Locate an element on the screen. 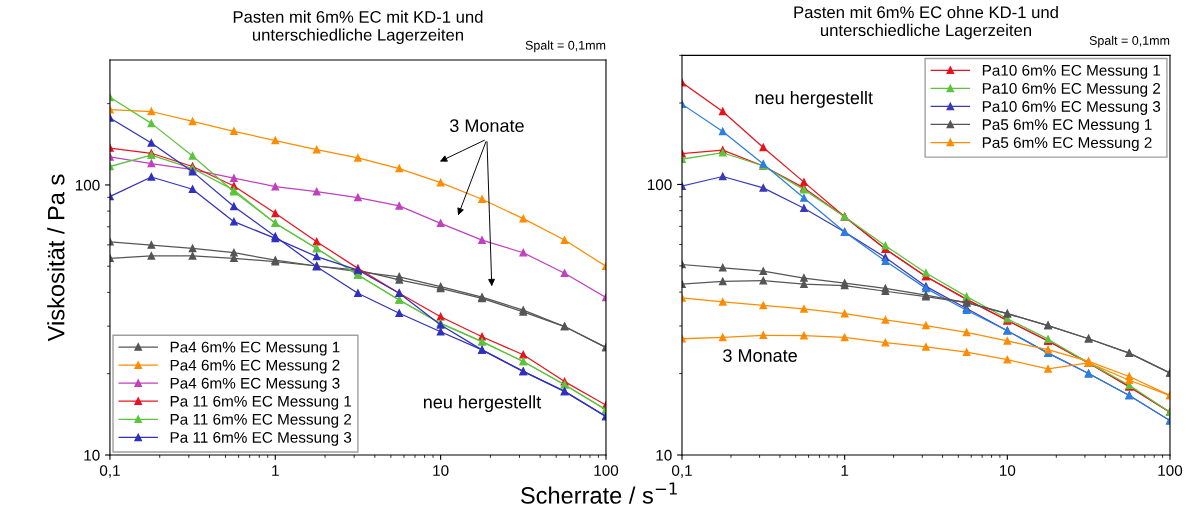  legend-label: Pa 11 6m% EC Messung 3 is located at coordinates (261, 439).